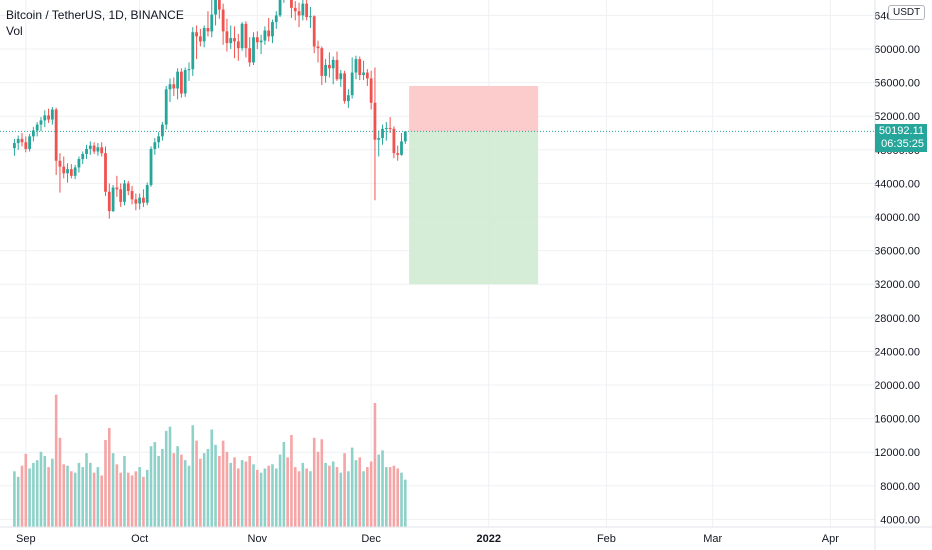  What do you see at coordinates (95, 15) in the screenshot?
I see `symbol-title: Bitcoin / TetherUS, 1D, BINANCE` at bounding box center [95, 15].